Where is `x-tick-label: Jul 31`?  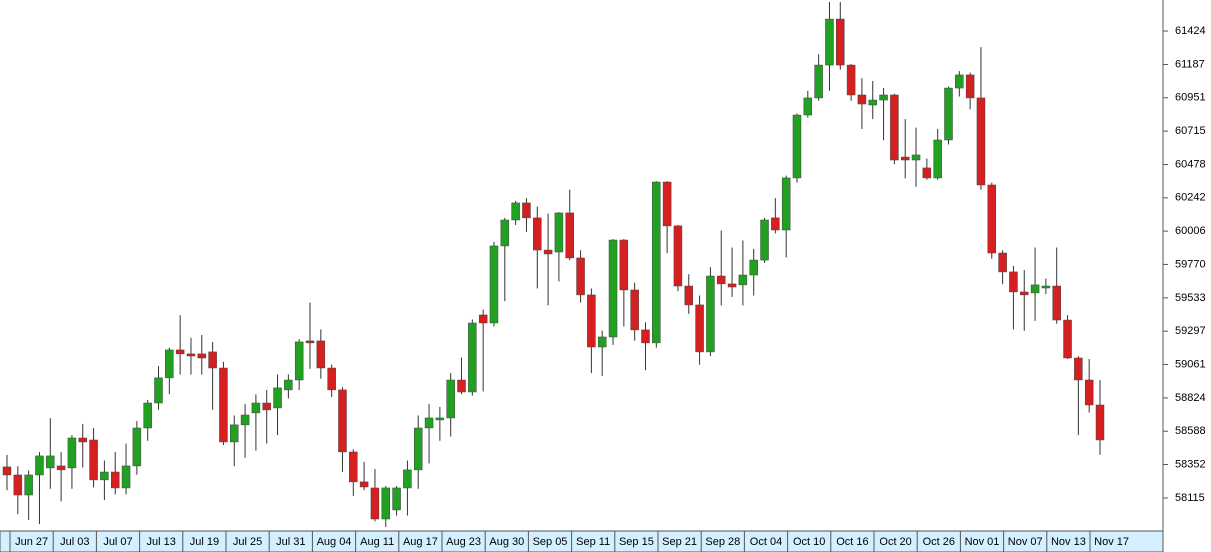
x-tick-label: Jul 31 is located at coordinates (290, 542).